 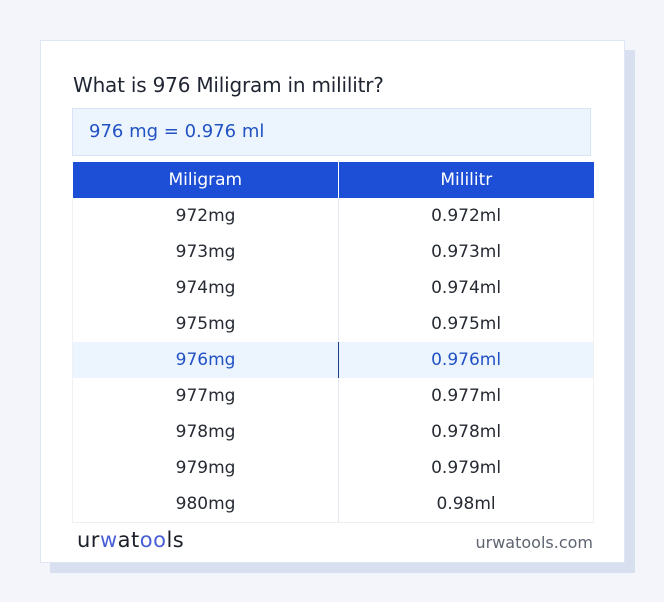 I want to click on result-text: 976 mg = 0.976 ml, so click(x=177, y=131).